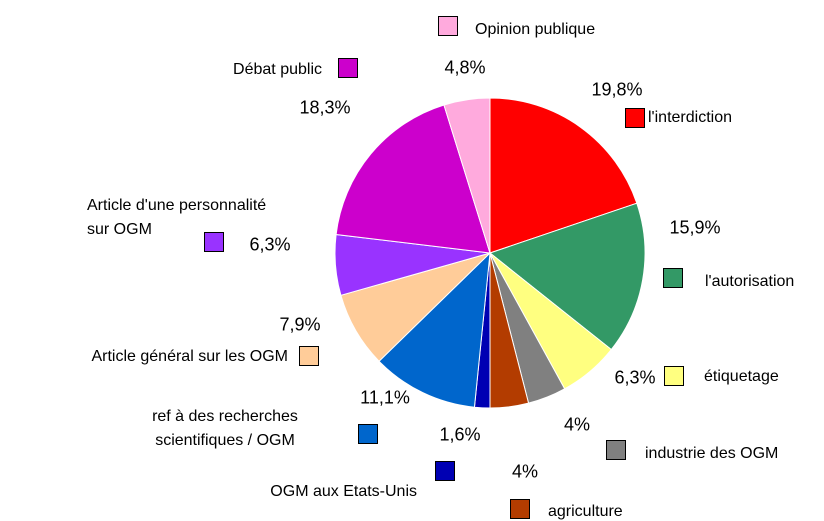 This screenshot has width=824, height=521. Describe the element at coordinates (465, 67) in the screenshot. I see `value-label: 4,8%` at that location.